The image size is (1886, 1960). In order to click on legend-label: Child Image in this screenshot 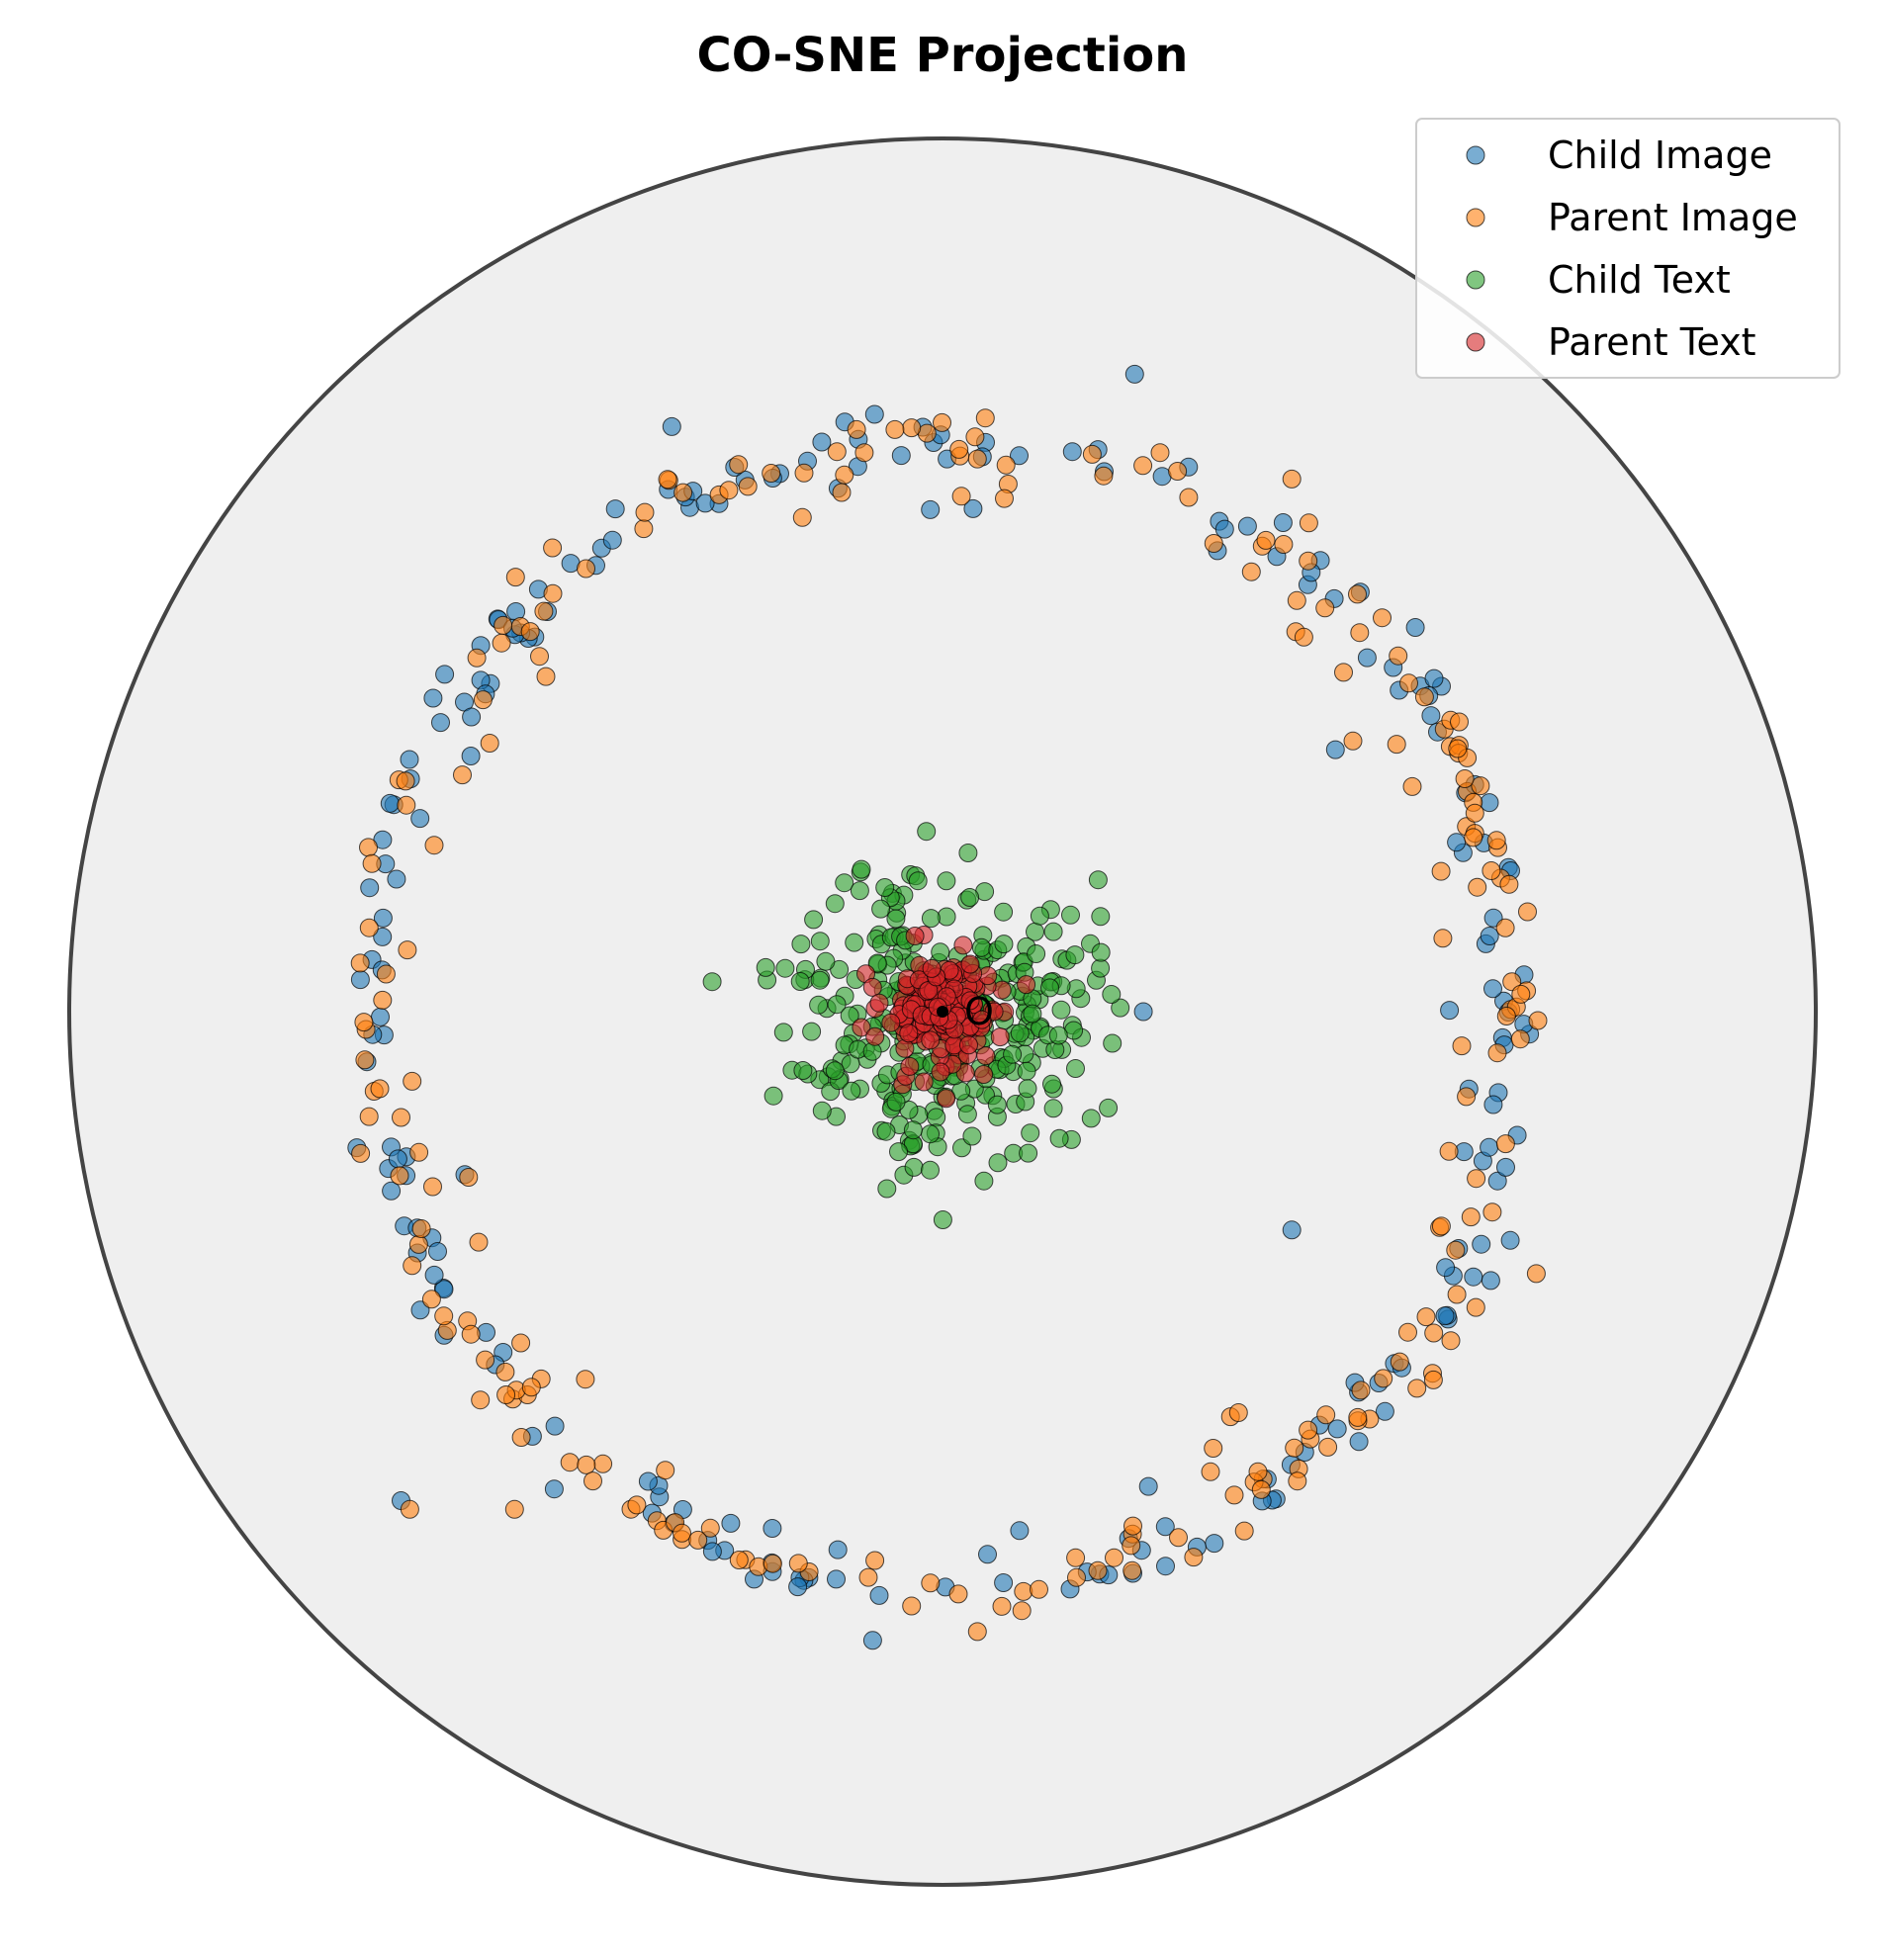, I will do `click(1660, 155)`.